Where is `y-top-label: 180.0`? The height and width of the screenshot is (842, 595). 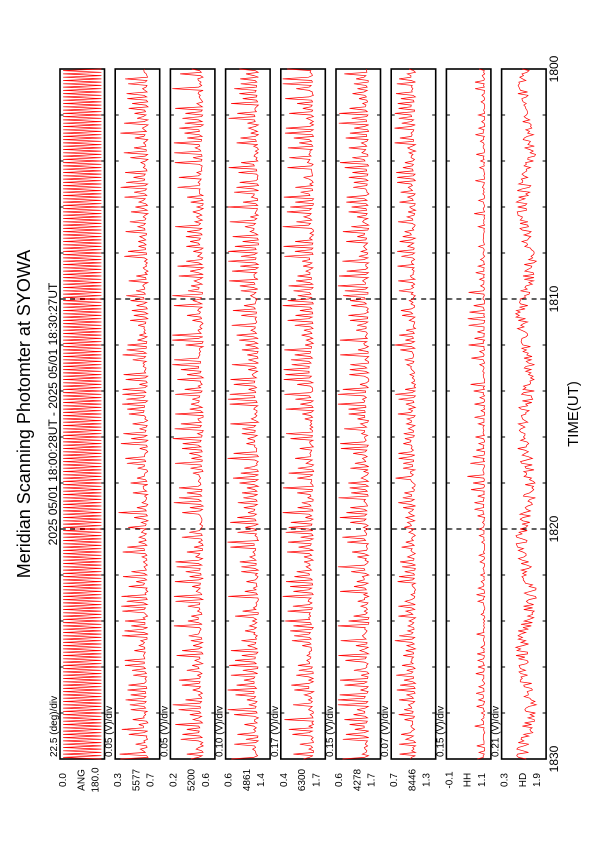
y-top-label: 180.0 is located at coordinates (96, 779).